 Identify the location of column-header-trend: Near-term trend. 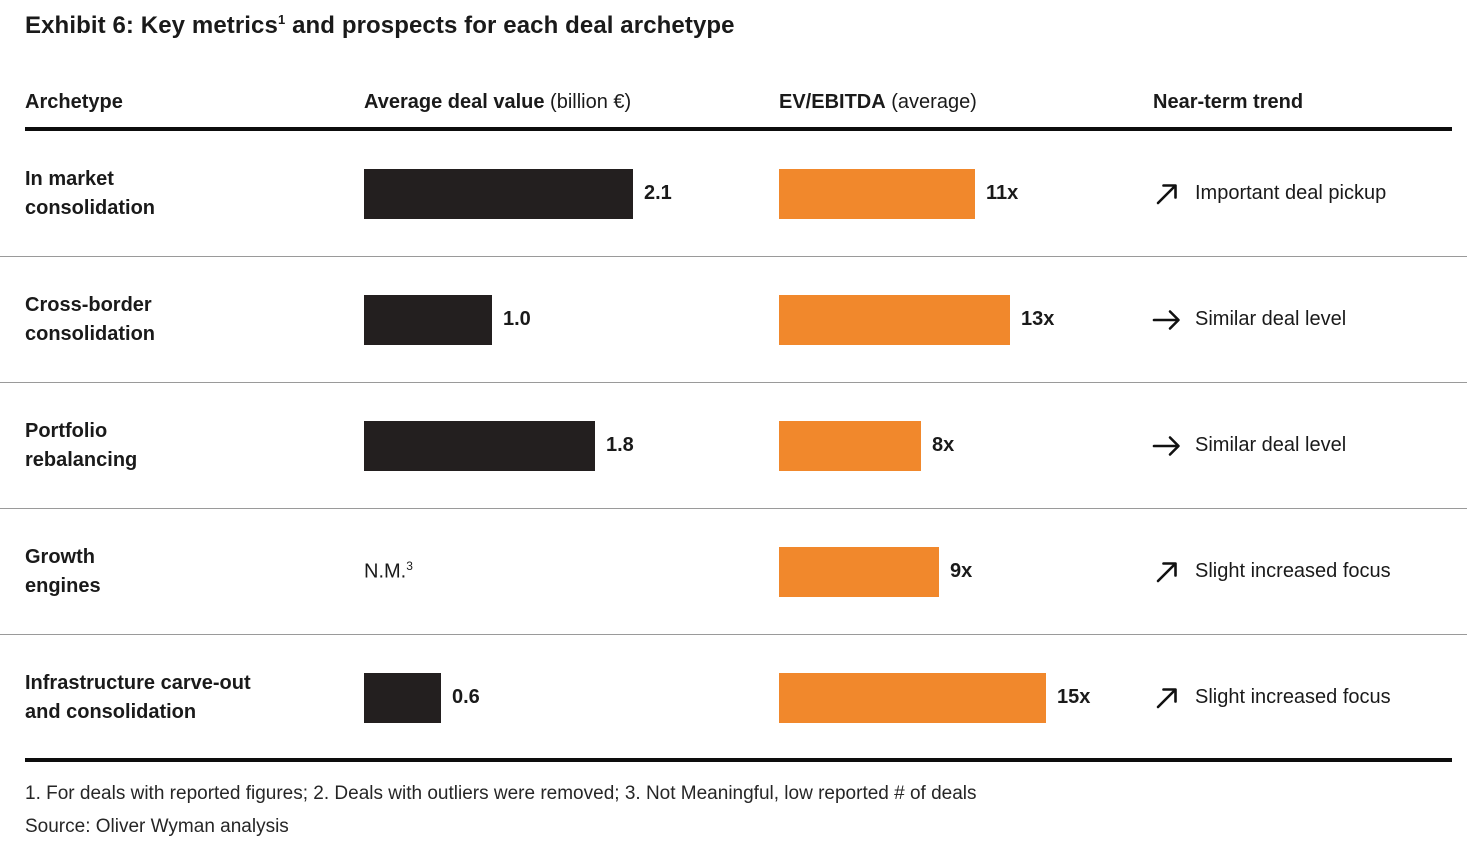
(1228, 102).